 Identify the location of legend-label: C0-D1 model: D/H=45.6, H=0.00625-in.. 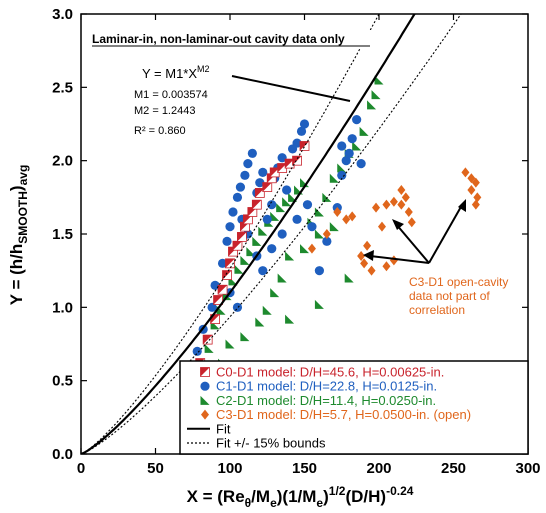
(330, 372).